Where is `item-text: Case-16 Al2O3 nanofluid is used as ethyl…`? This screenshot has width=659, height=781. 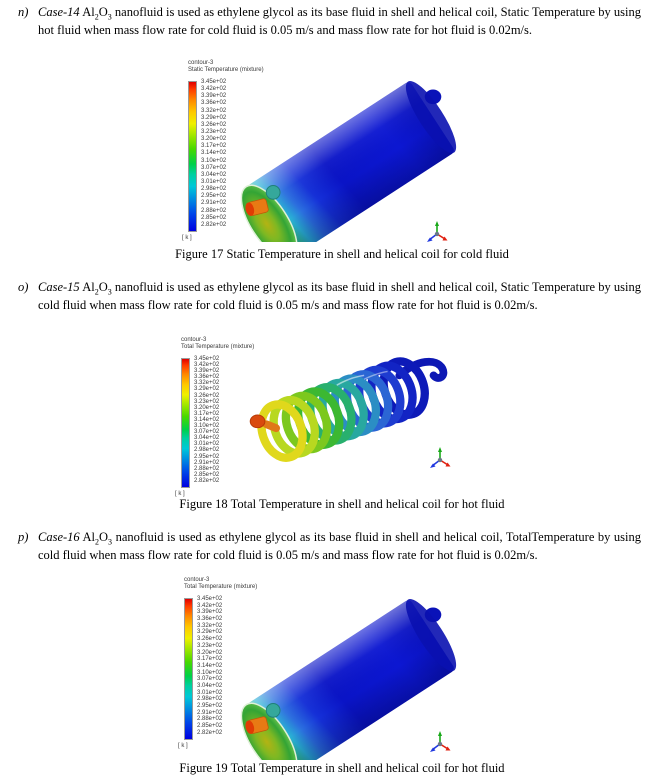 item-text: Case-16 Al2O3 nanofluid is used as ethyl… is located at coordinates (339, 546).